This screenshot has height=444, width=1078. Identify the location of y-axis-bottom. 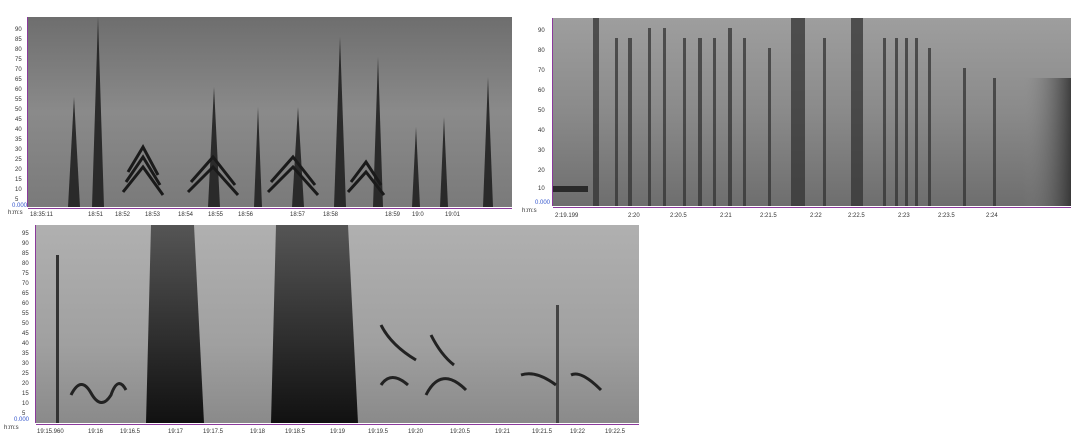
(35, 324).